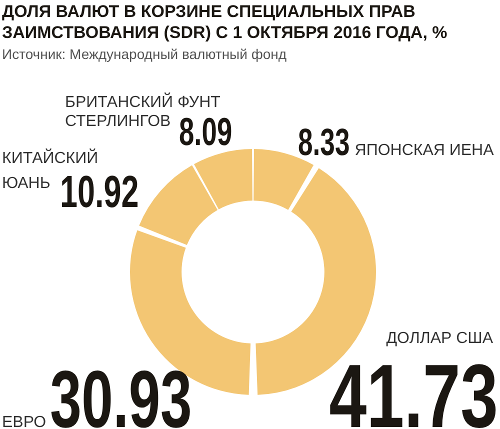  I want to click on data-label: 41.73, so click(413, 387).